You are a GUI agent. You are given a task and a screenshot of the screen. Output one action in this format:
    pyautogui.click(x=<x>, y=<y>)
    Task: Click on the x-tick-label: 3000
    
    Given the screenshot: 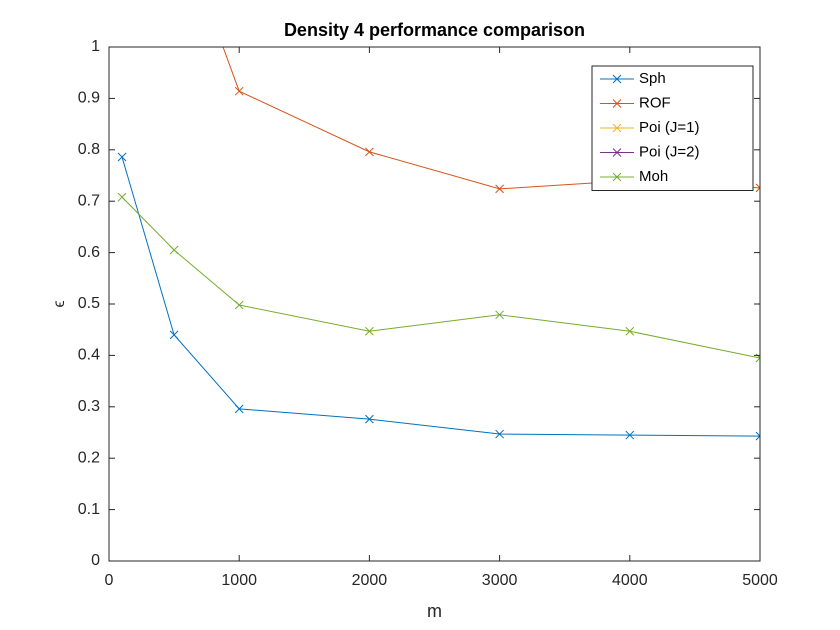 What is the action you would take?
    pyautogui.click(x=500, y=580)
    